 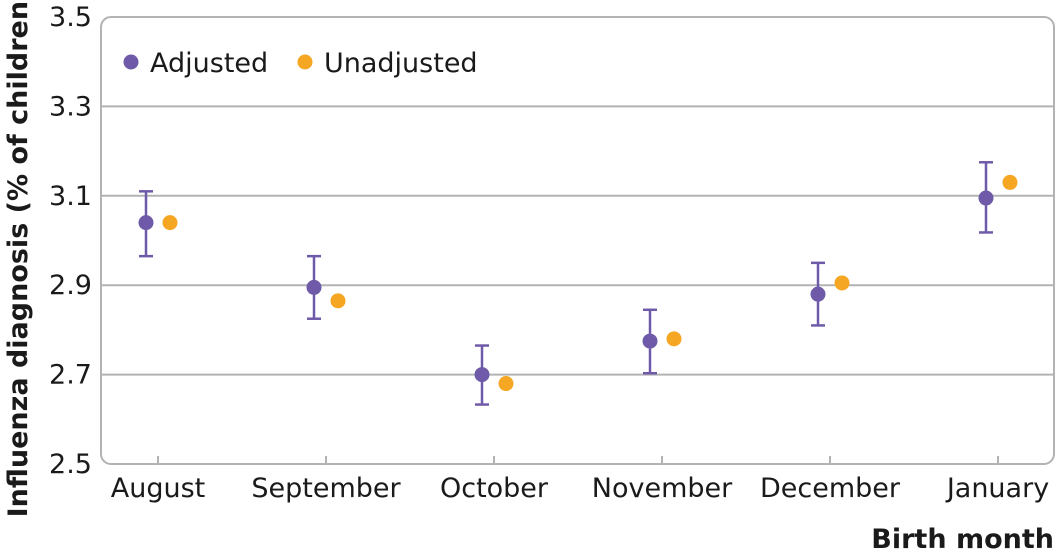 What do you see at coordinates (70, 17) in the screenshot?
I see `y-tick-label: 3.5` at bounding box center [70, 17].